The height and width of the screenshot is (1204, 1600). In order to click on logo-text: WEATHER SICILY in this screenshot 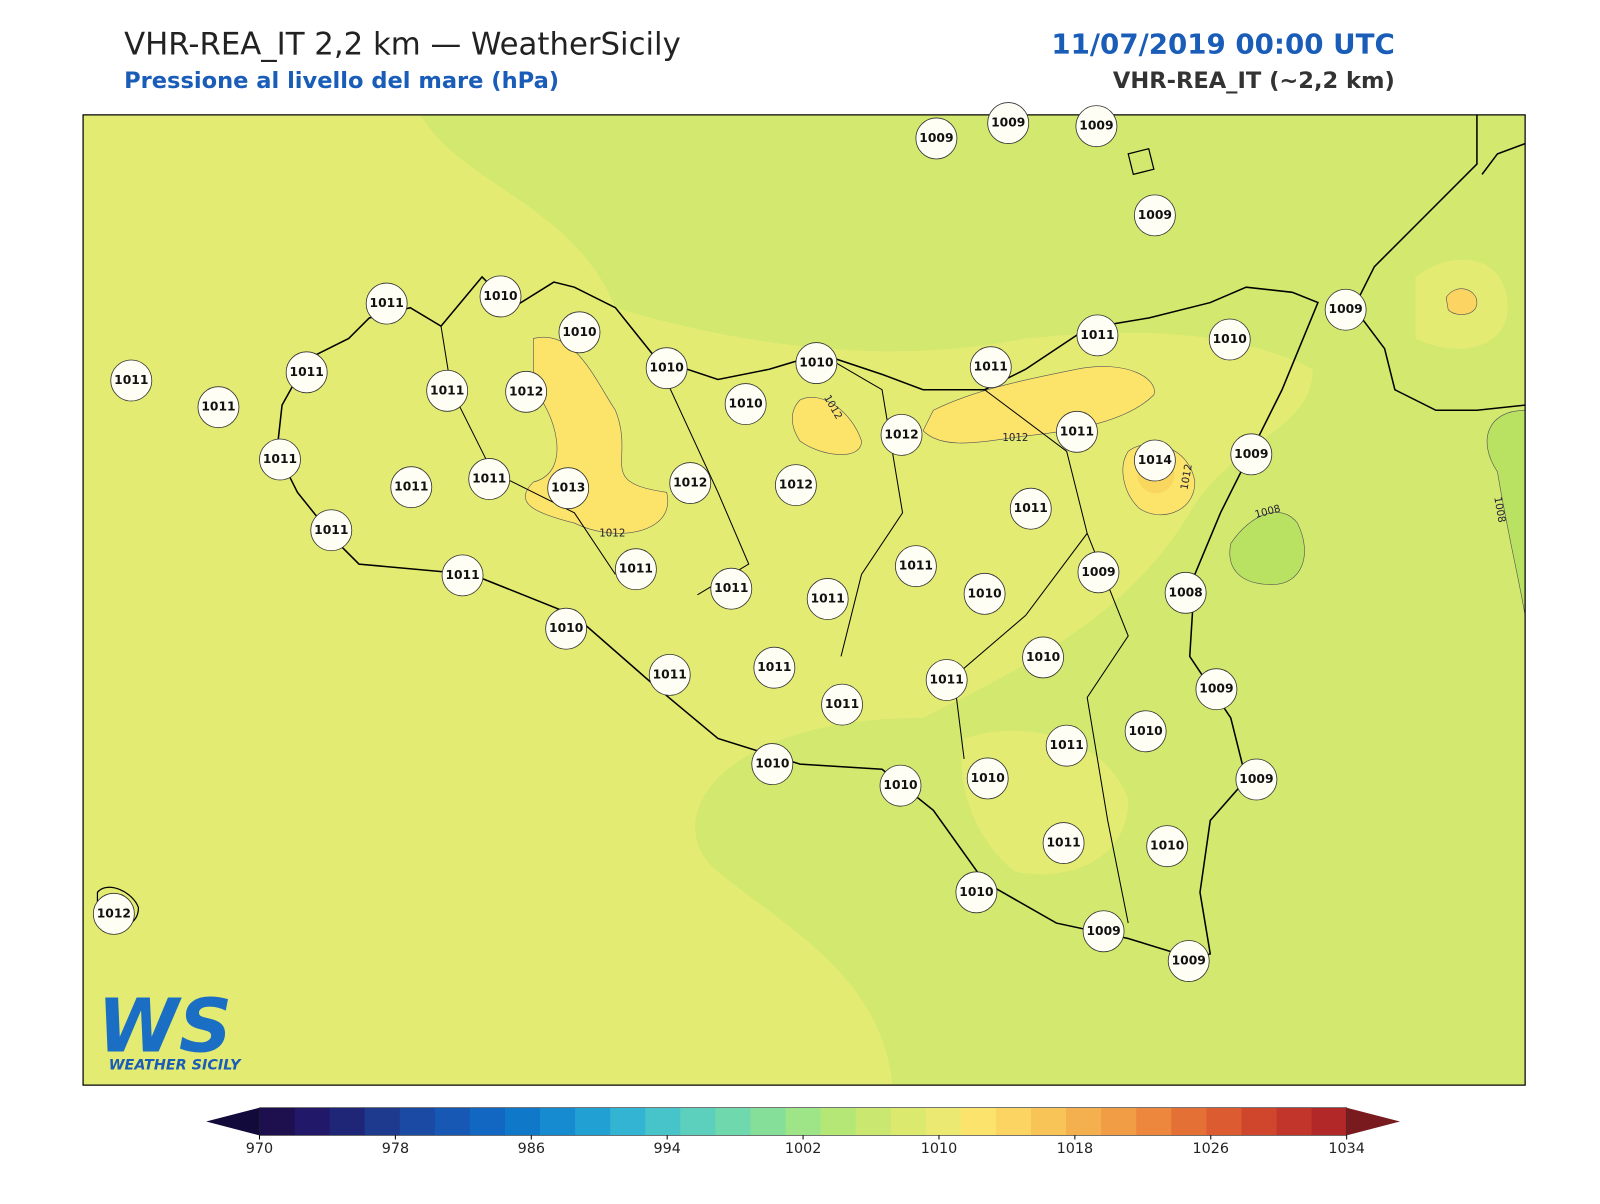, I will do `click(175, 1066)`.